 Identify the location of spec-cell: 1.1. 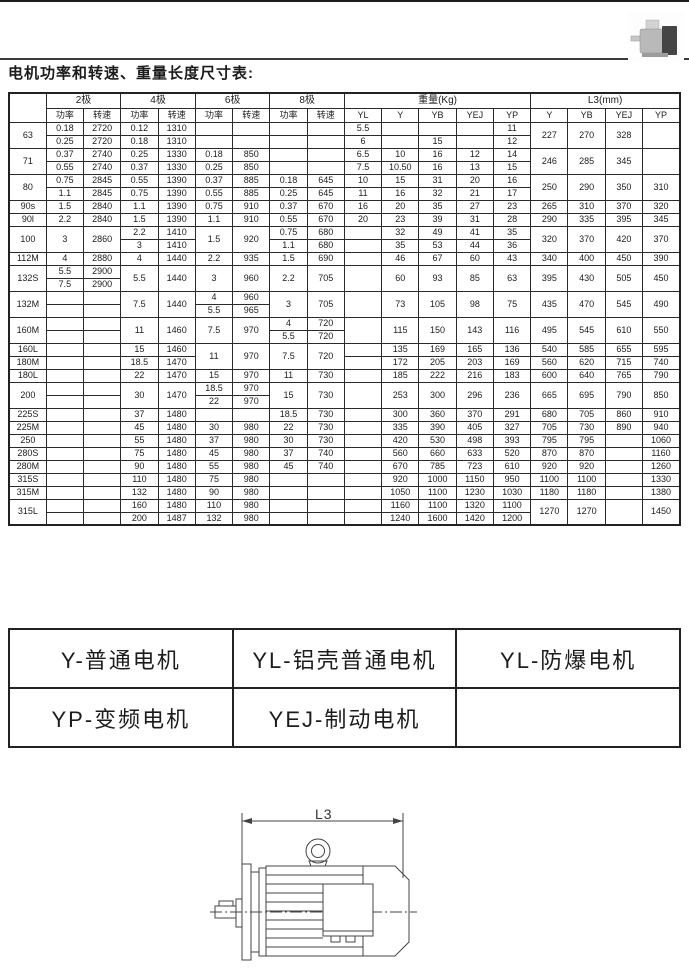
(288, 245).